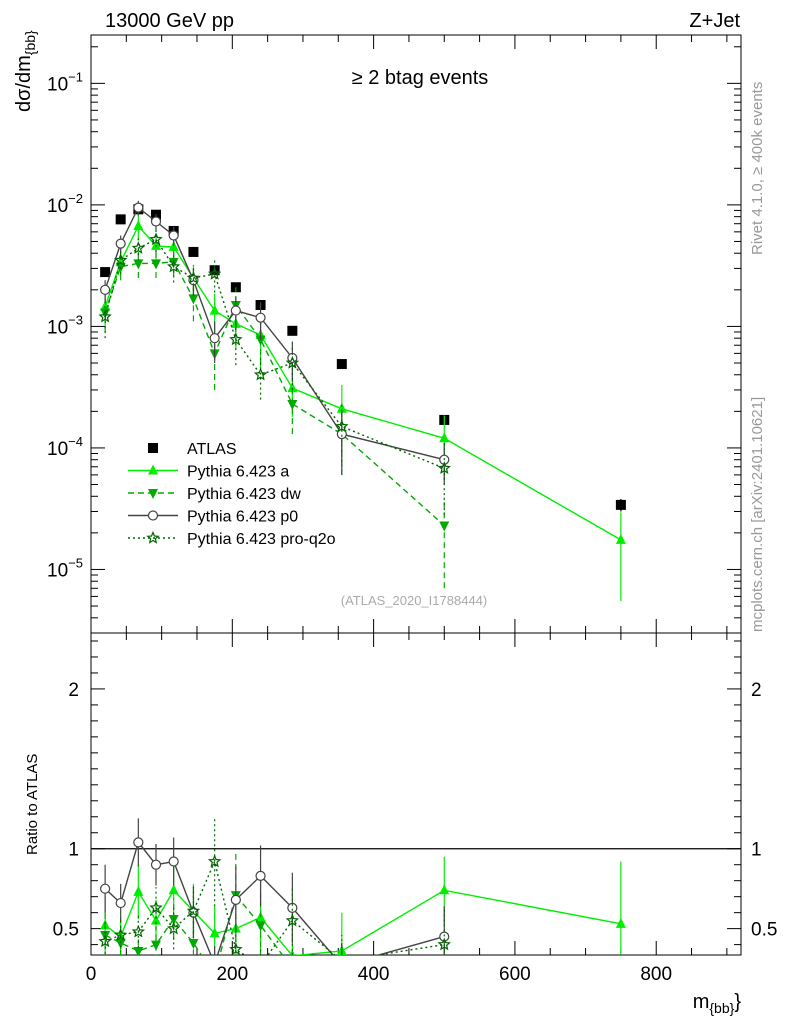  What do you see at coordinates (757, 514) in the screenshot?
I see `side-label-bottom: mcplots.cern.ch [arXiv:2401.10621]` at bounding box center [757, 514].